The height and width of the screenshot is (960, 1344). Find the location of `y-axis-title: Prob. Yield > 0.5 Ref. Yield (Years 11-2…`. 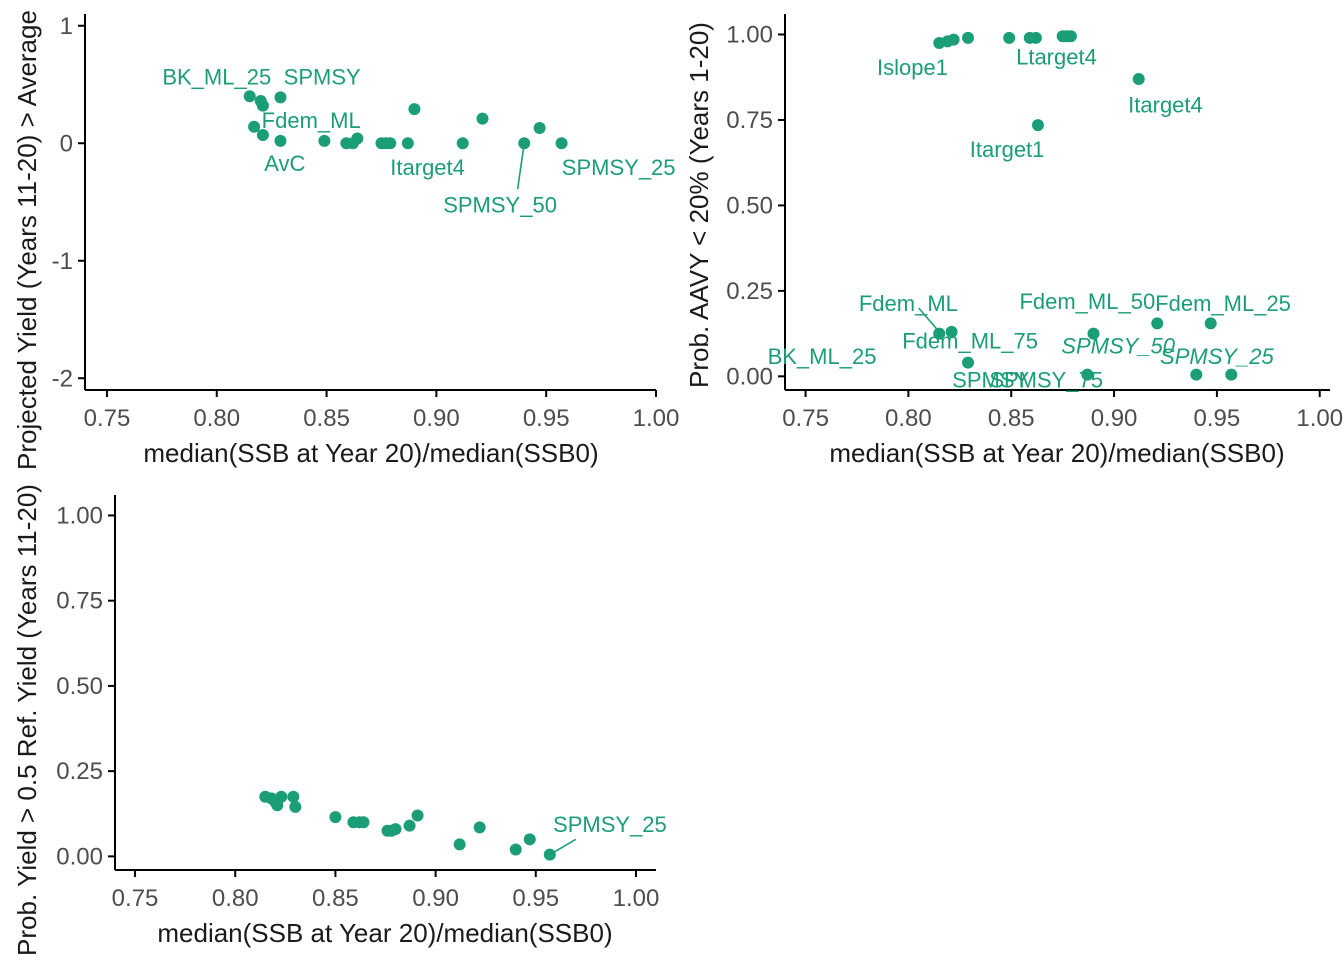

y-axis-title: Prob. Yield > 0.5 Ref. Yield (Years 11-2… is located at coordinates (27, 720).